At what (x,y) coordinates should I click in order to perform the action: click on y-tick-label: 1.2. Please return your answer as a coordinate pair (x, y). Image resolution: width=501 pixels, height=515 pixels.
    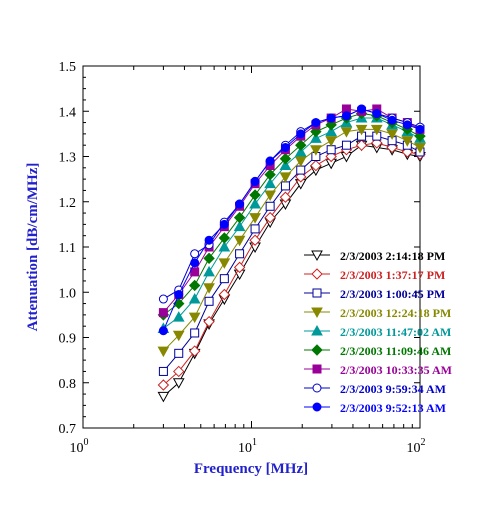
    Looking at the image, I should click on (68, 203).